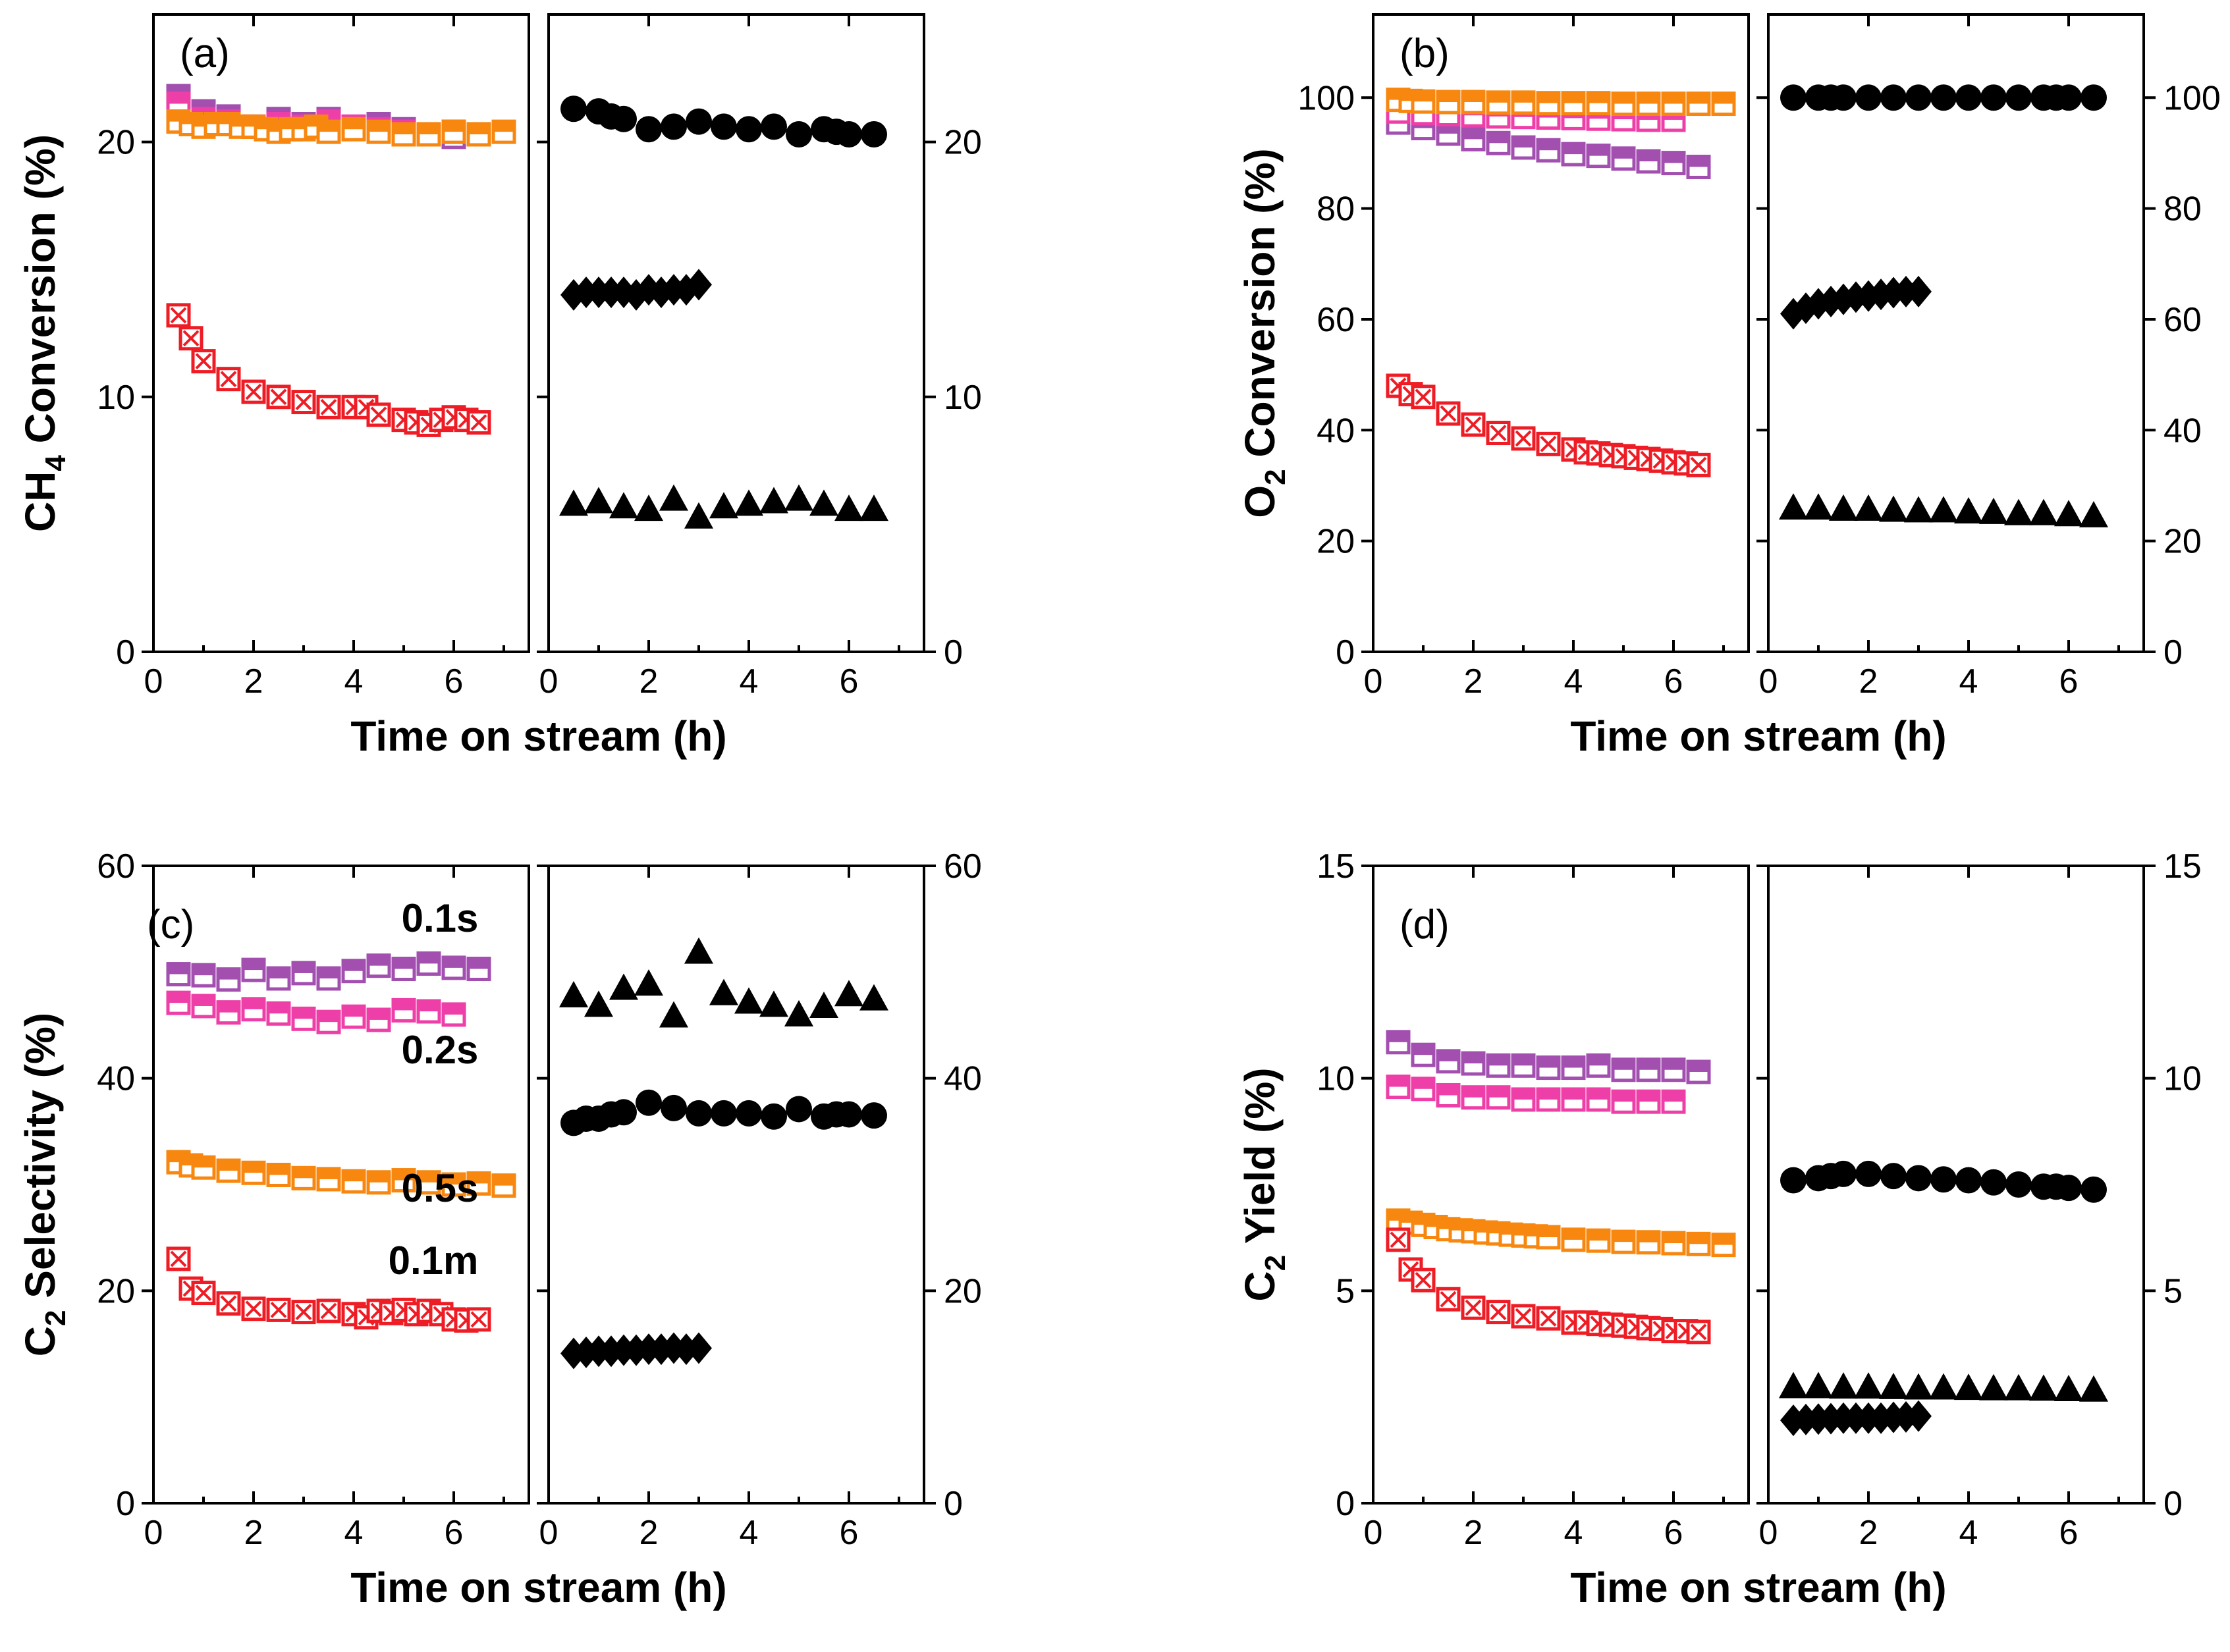  I want to click on left-axes-frame, so click(341, 333).